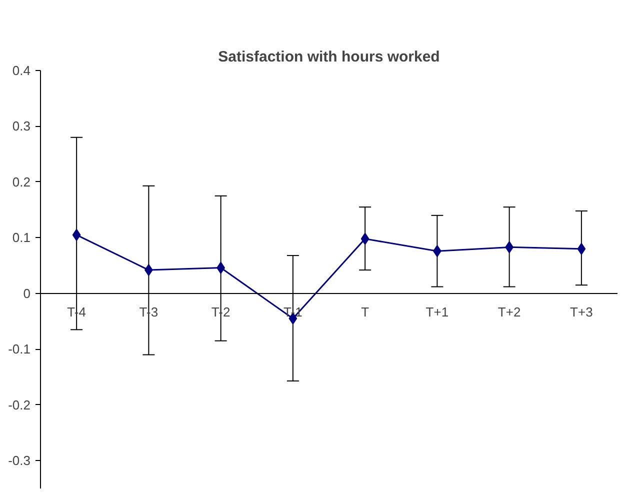 This screenshot has width=637, height=503. I want to click on y-tick-label: 0, so click(27, 293).